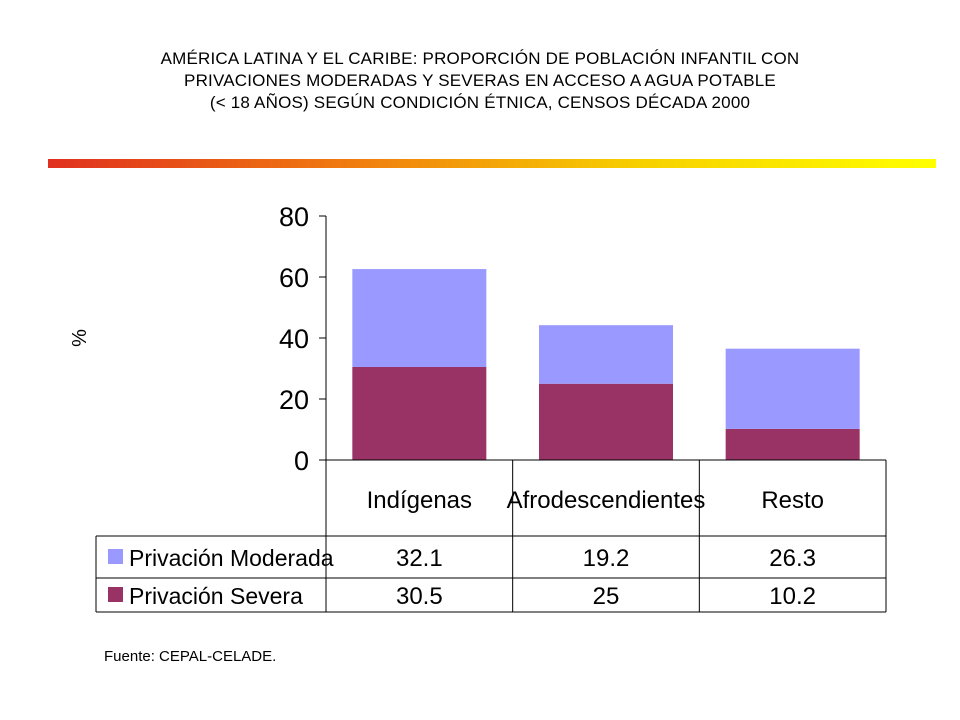 The image size is (960, 720). Describe the element at coordinates (115, 556) in the screenshot. I see `legend-swatch-moderada` at that location.